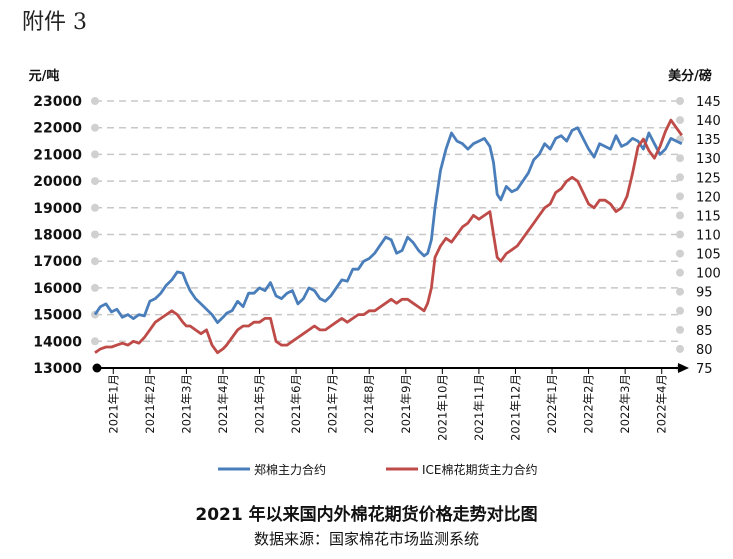 Image resolution: width=733 pixels, height=559 pixels. What do you see at coordinates (704, 350) in the screenshot?
I see `right-tick-label: 80` at bounding box center [704, 350].